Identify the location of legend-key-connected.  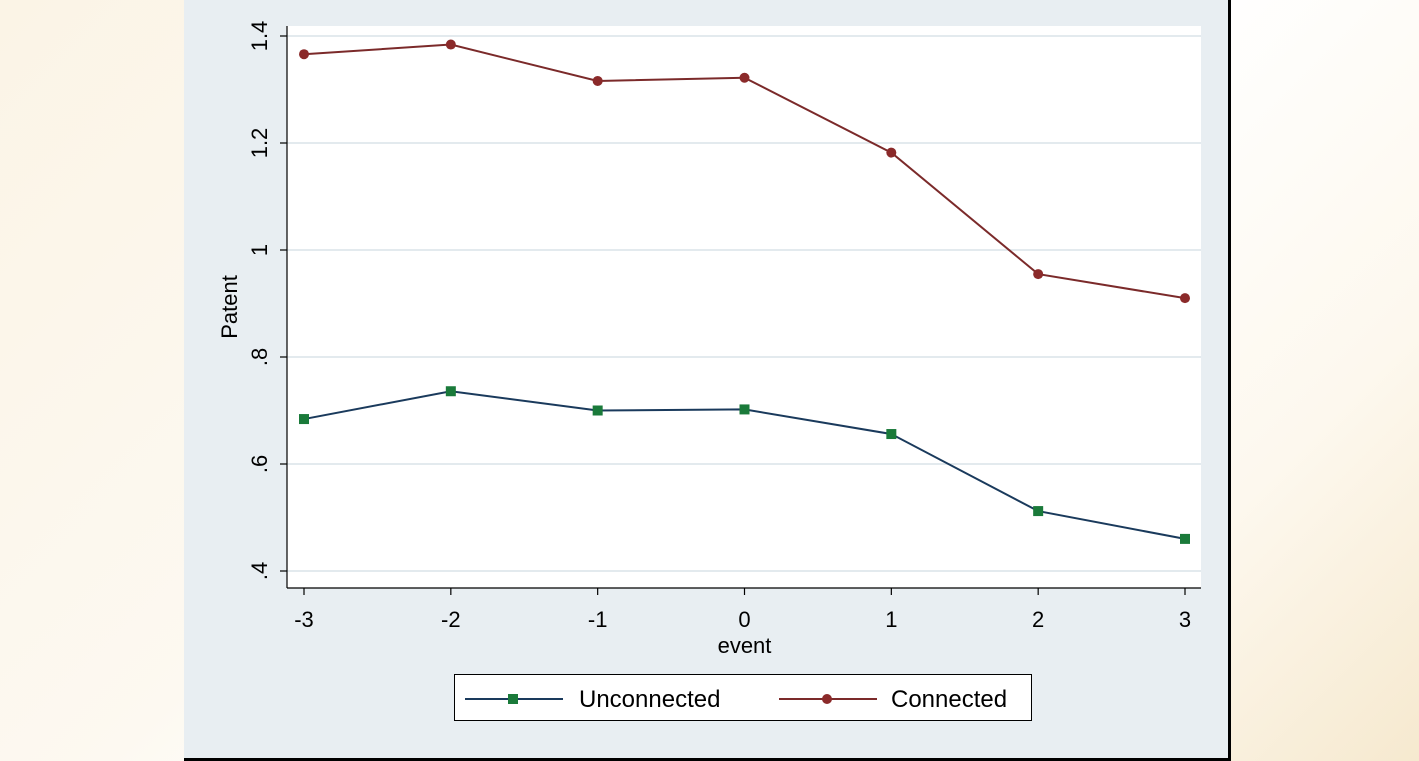
(828, 699).